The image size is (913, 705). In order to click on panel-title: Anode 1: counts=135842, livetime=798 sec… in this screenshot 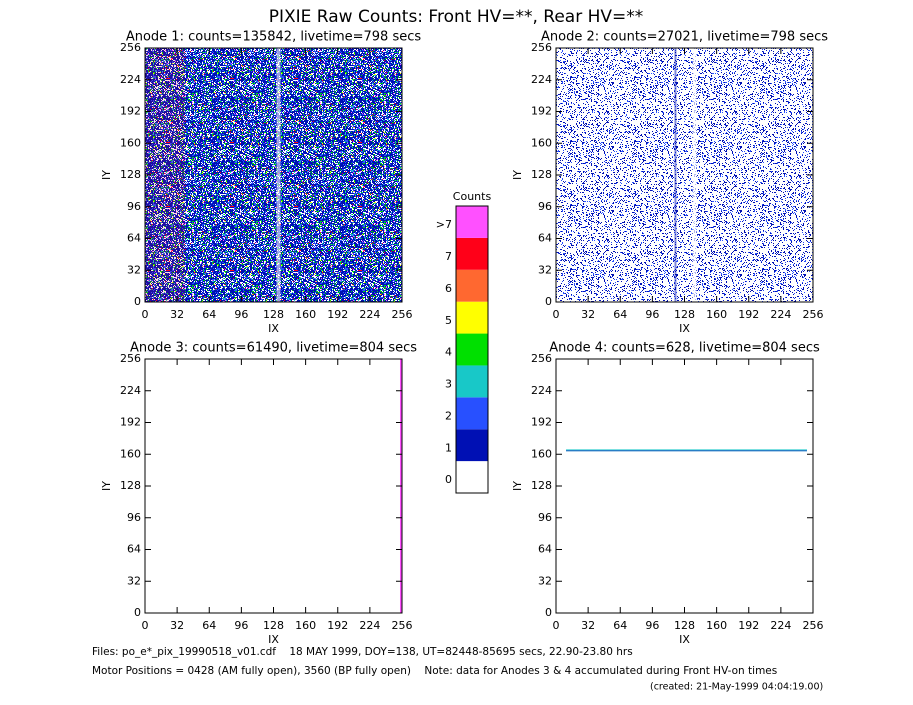, I will do `click(274, 37)`.